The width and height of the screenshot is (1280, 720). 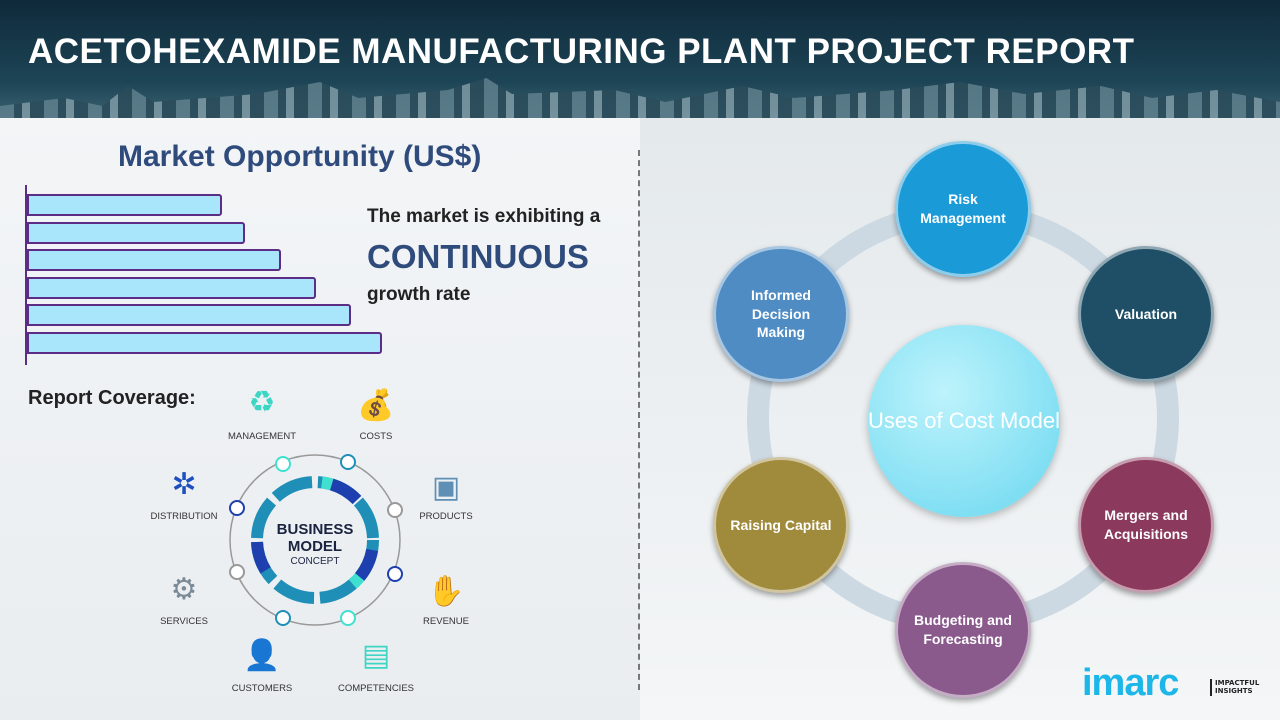 I want to click on coverage-customers: CUSTOMERS, so click(x=262, y=688).